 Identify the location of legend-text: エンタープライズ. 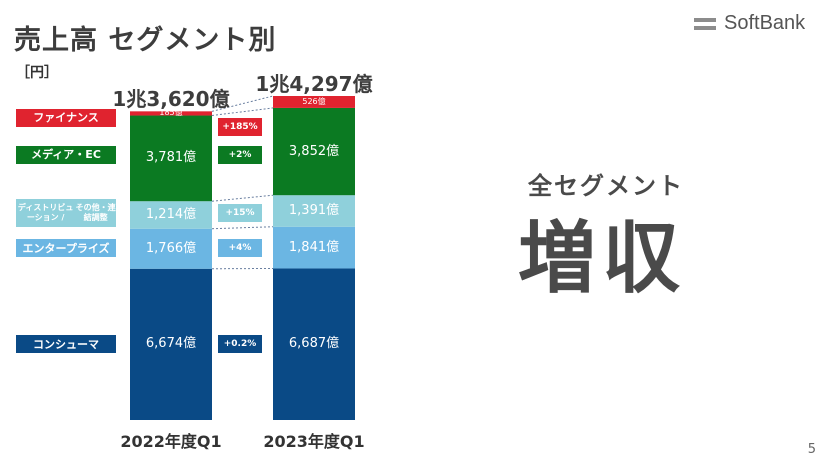
(66, 248).